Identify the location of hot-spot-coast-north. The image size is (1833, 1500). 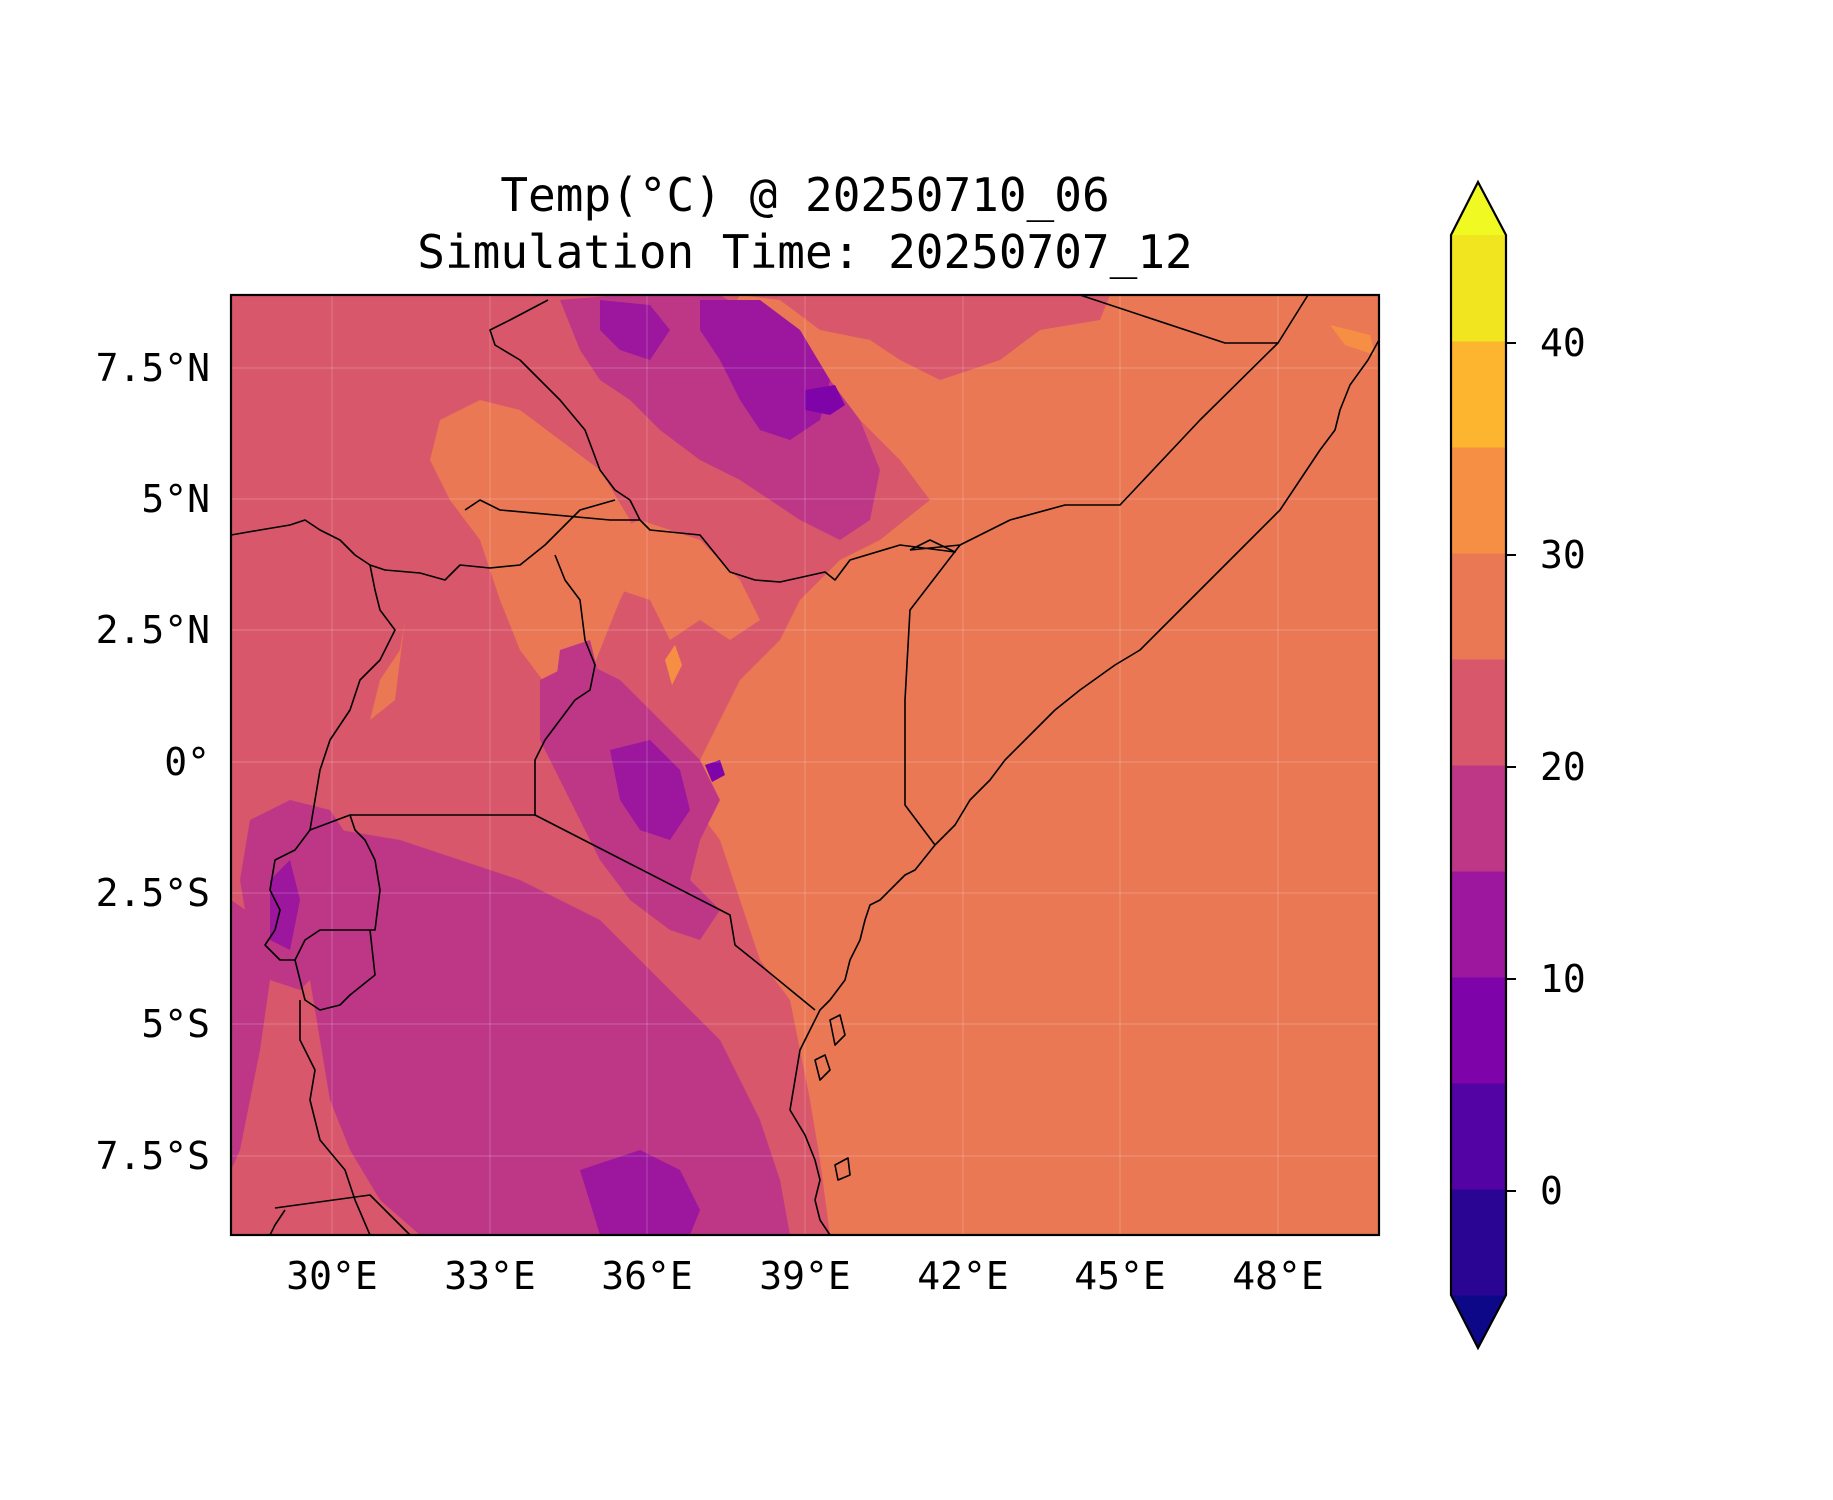
(1352, 340).